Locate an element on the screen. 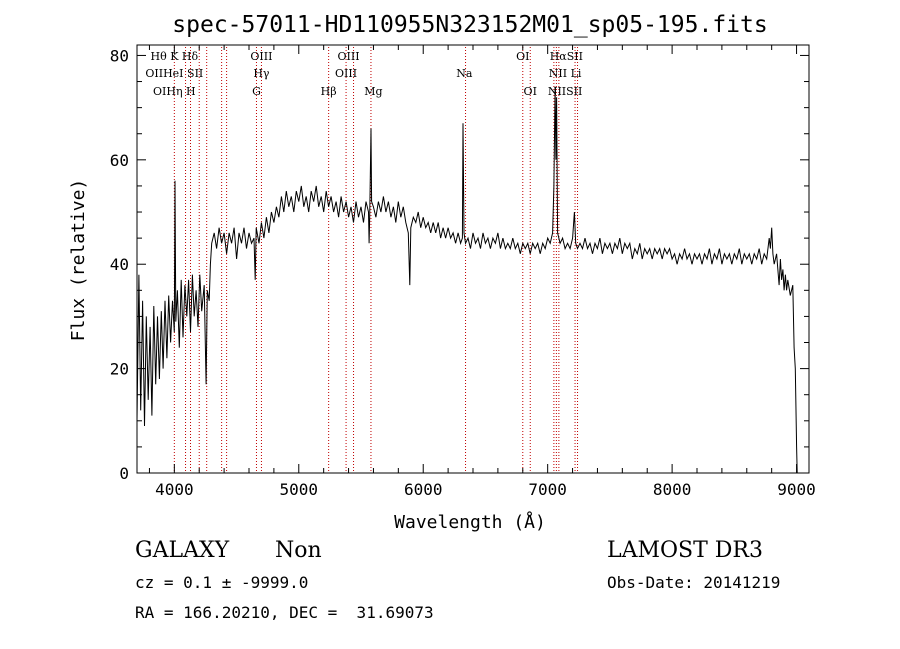  redshift-readout: cz = 0.1 ± -9999.0 is located at coordinates (222, 582).